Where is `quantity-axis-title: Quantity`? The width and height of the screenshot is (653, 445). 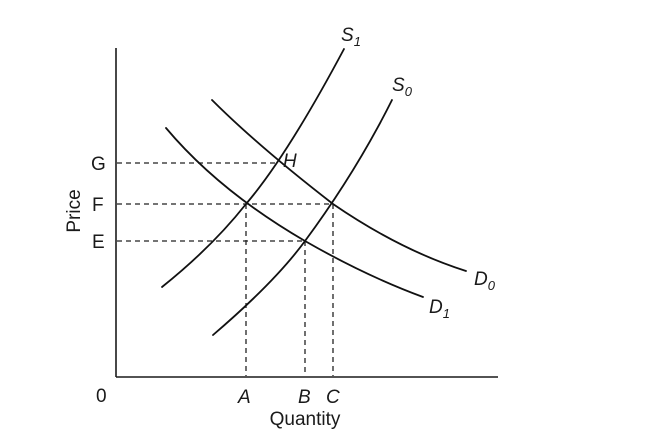 quantity-axis-title: Quantity is located at coordinates (305, 419).